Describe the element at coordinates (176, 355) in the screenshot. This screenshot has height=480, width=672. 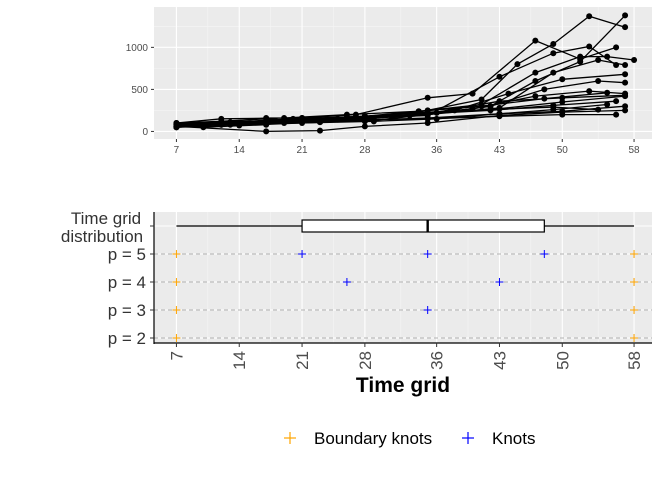
I see `x-tick-label: 7` at that location.